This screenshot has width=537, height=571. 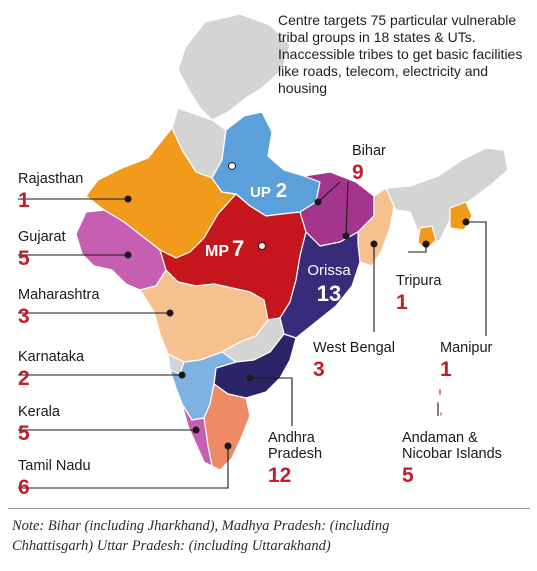 I want to click on region-jammu-kashmir, so click(x=234, y=67).